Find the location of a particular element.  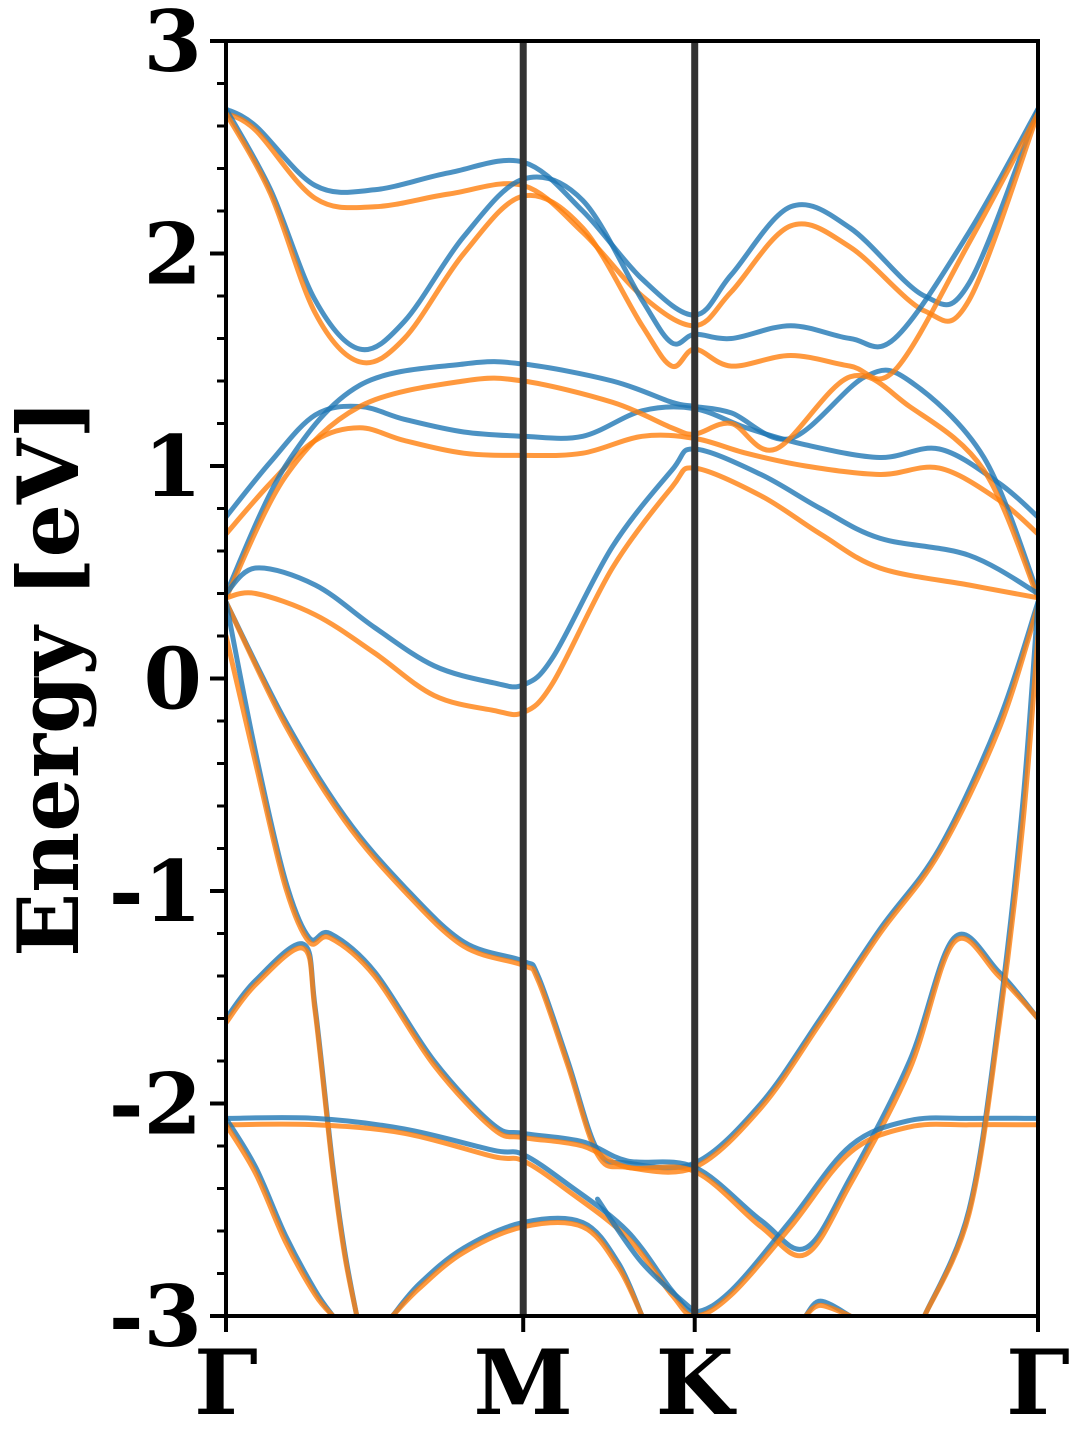

kpoint-lines is located at coordinates (609, 678).